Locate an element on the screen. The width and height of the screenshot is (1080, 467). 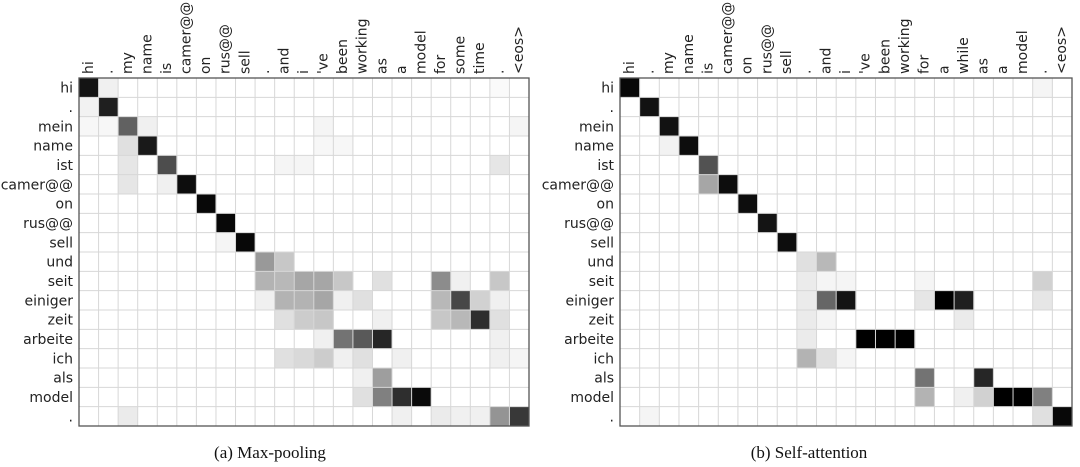
x-tick-label: while is located at coordinates (964, 55).